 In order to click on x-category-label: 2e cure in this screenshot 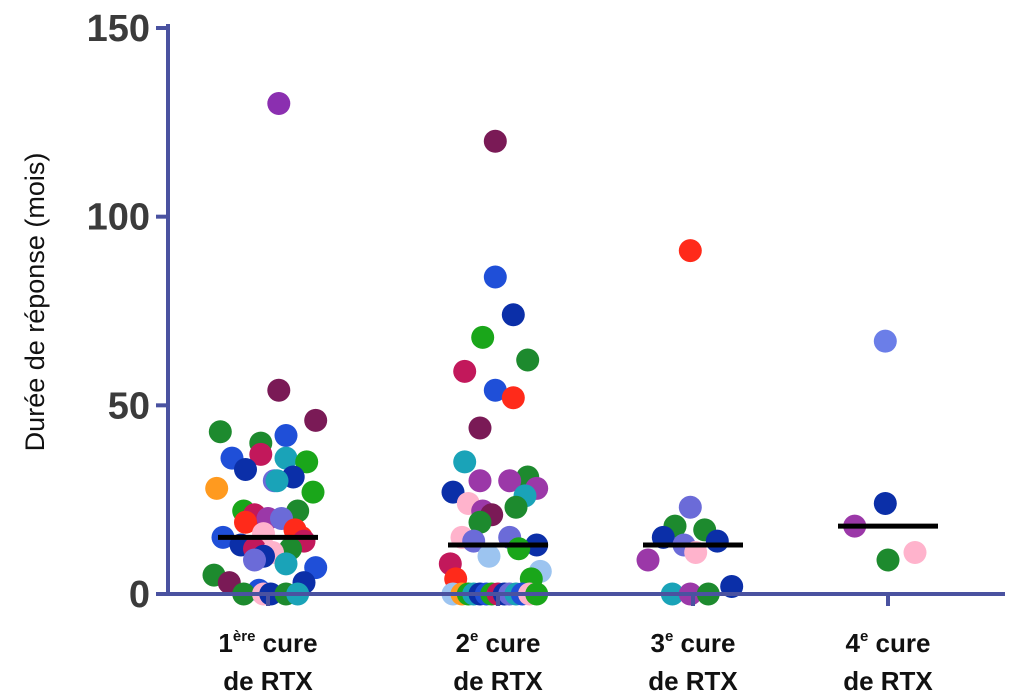, I will do `click(498, 643)`.